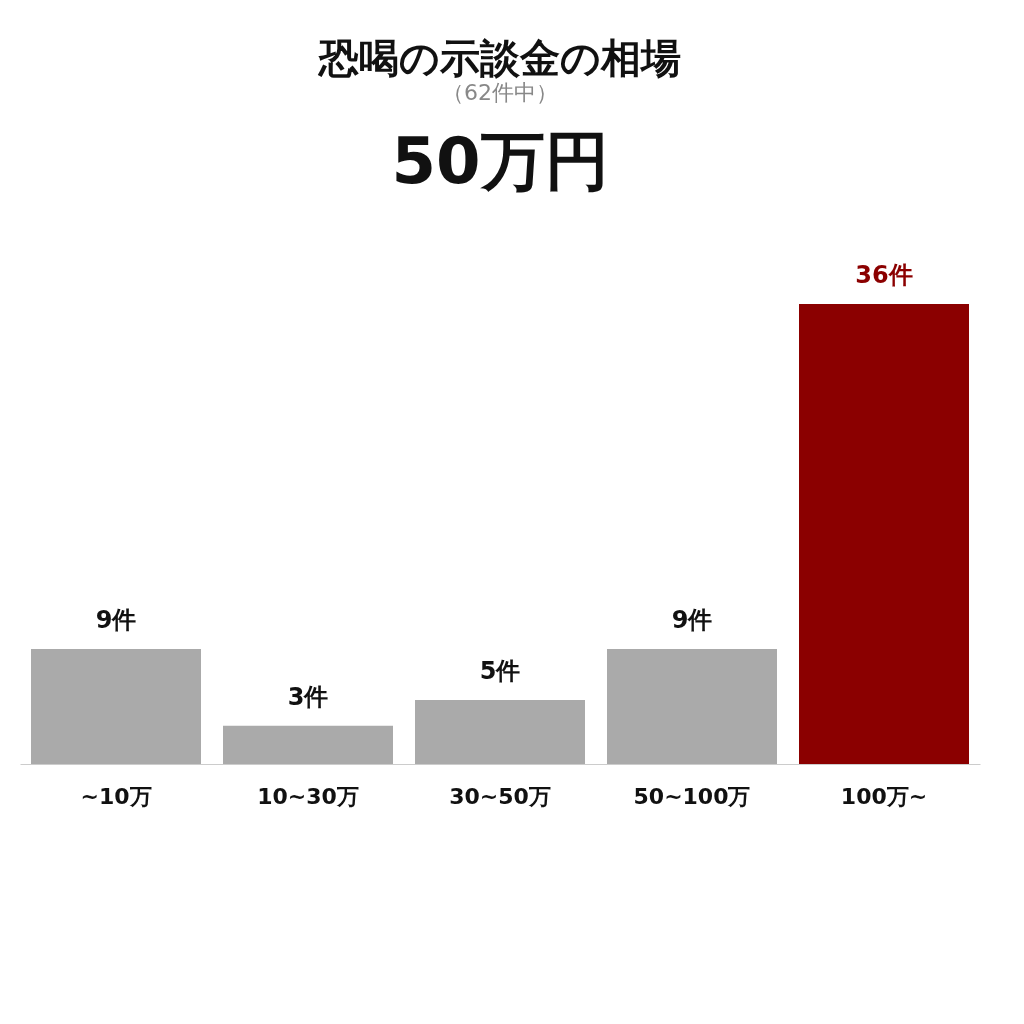 The image size is (1024, 1024). Describe the element at coordinates (116, 796) in the screenshot. I see `x-tick-label: ~10万` at that location.